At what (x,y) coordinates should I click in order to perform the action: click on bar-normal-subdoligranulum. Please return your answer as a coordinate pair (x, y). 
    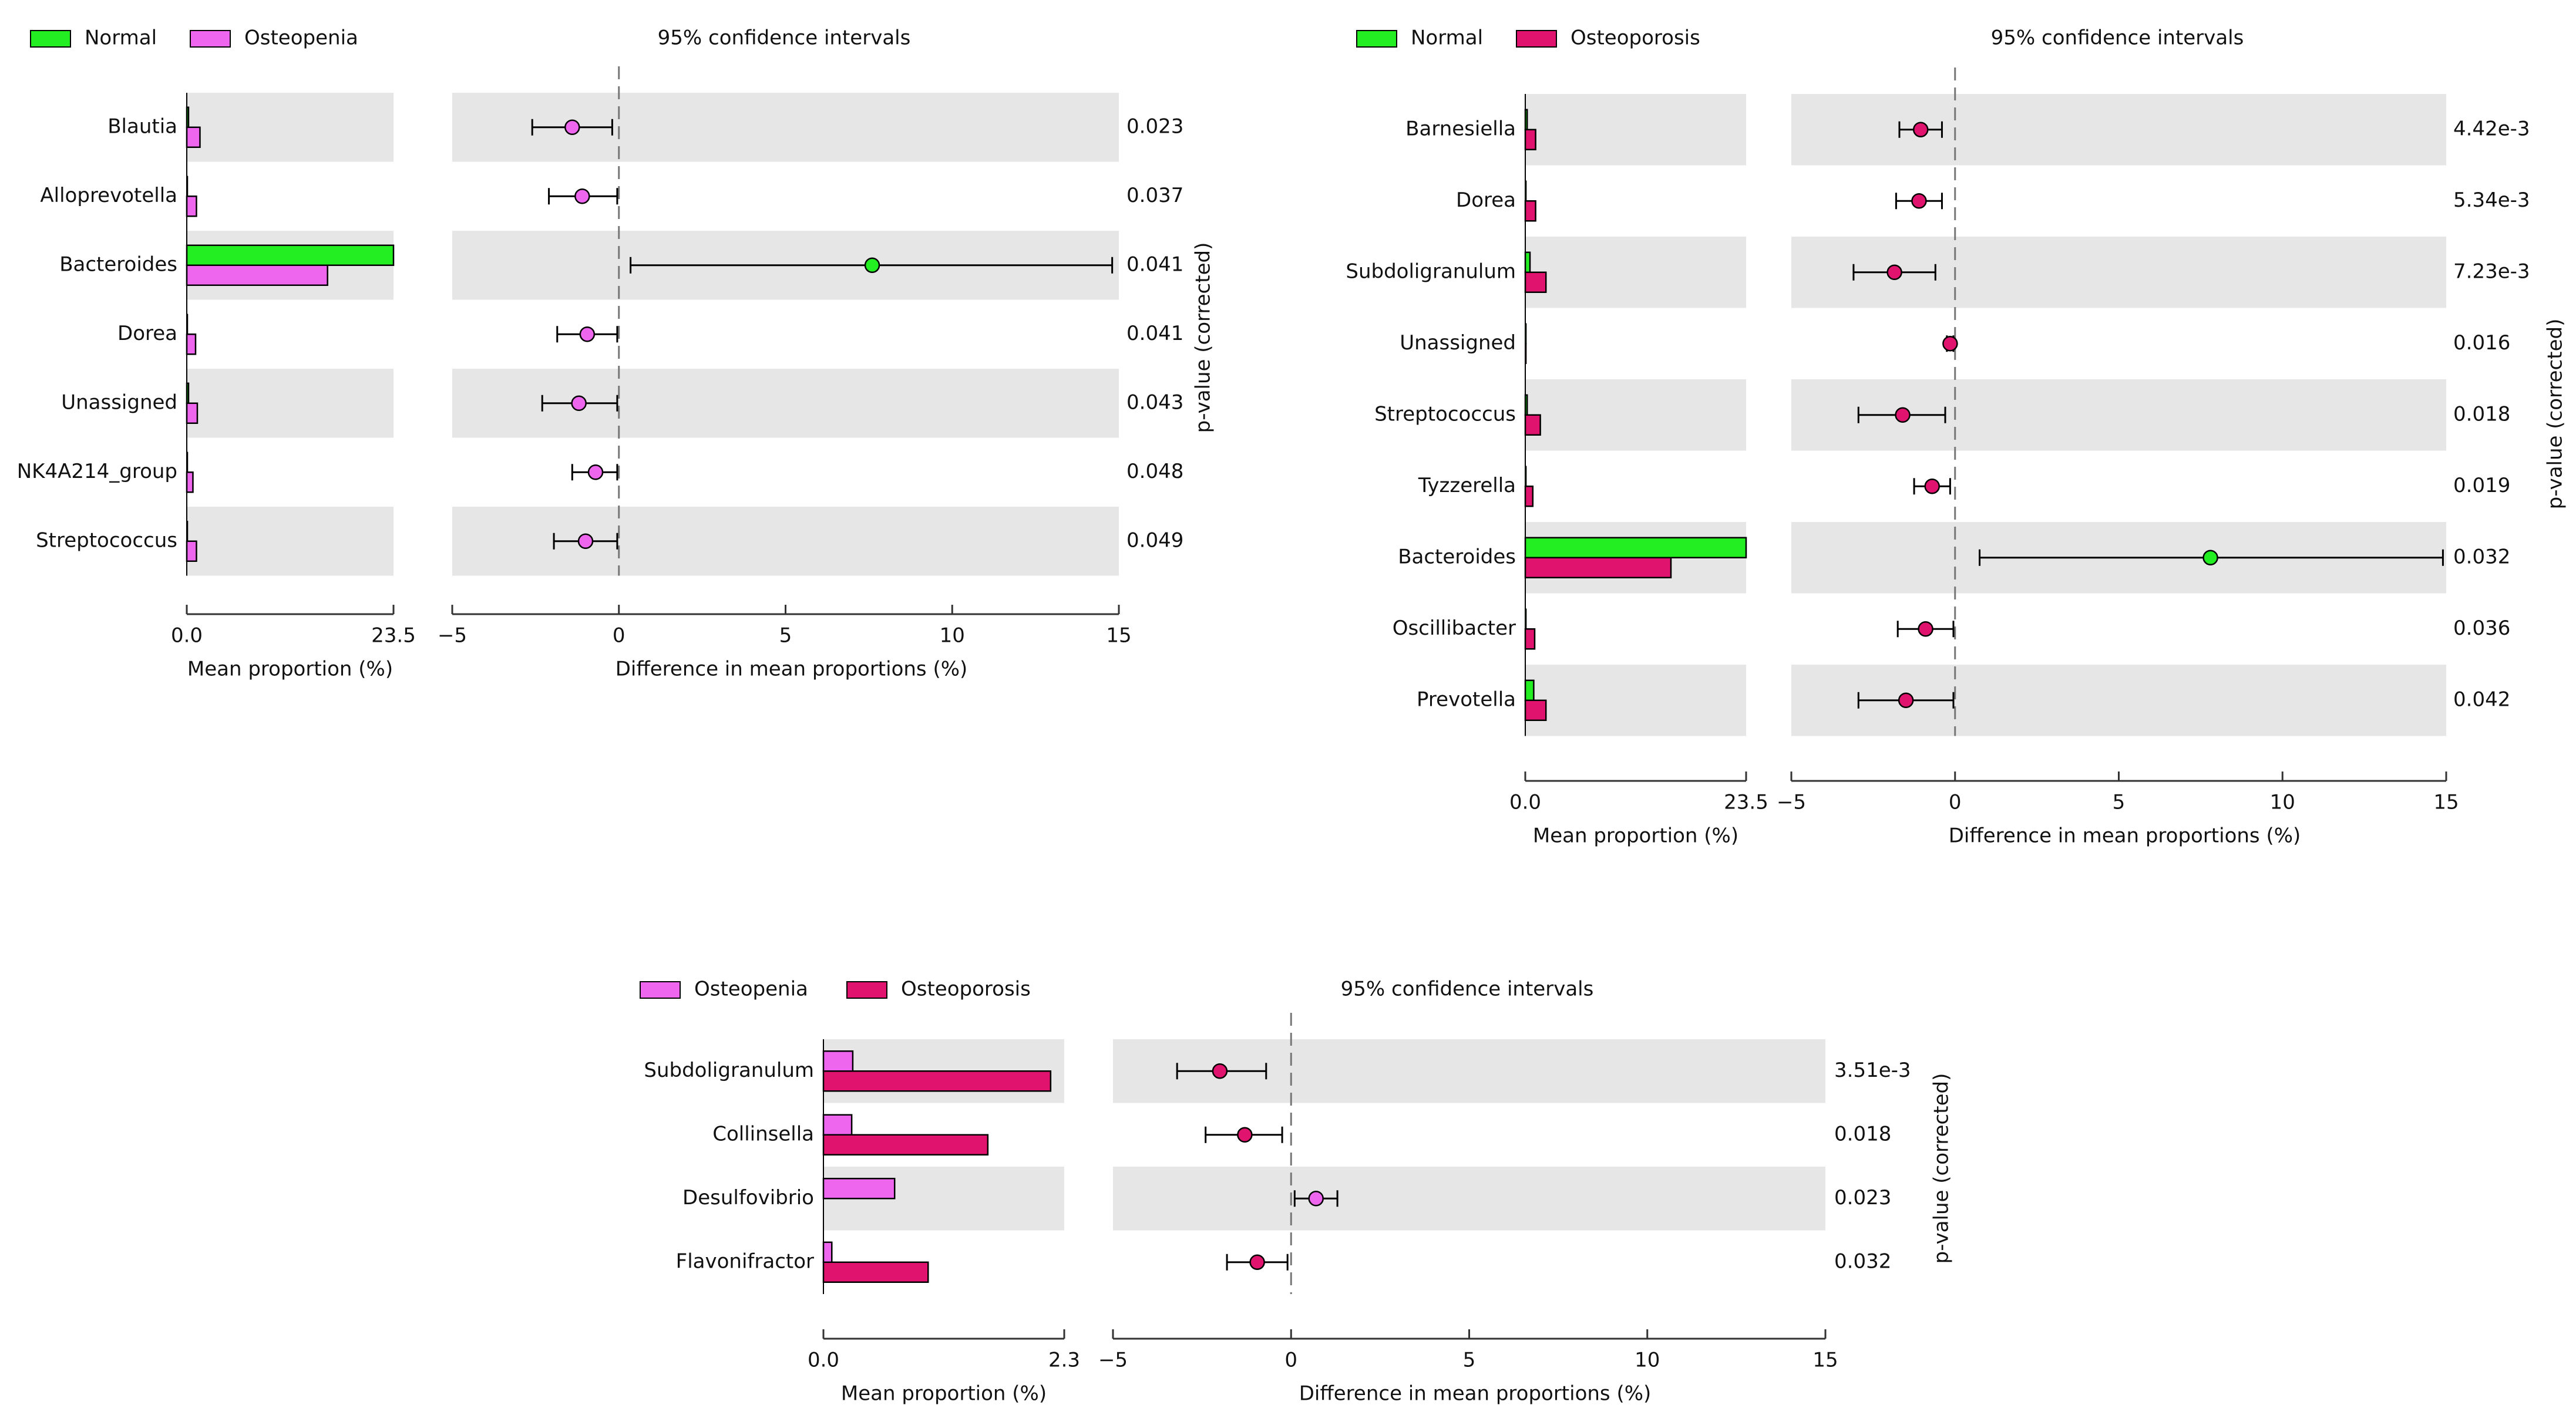
    Looking at the image, I should click on (1528, 262).